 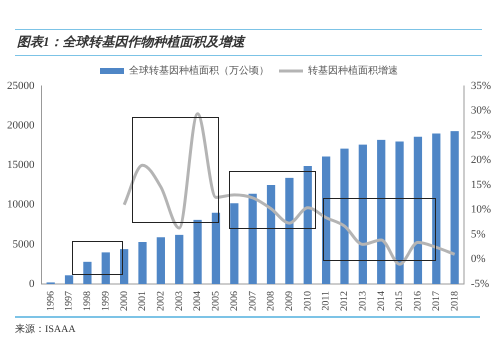 What do you see at coordinates (344, 301) in the screenshot?
I see `x-tick-label: 2012` at bounding box center [344, 301].